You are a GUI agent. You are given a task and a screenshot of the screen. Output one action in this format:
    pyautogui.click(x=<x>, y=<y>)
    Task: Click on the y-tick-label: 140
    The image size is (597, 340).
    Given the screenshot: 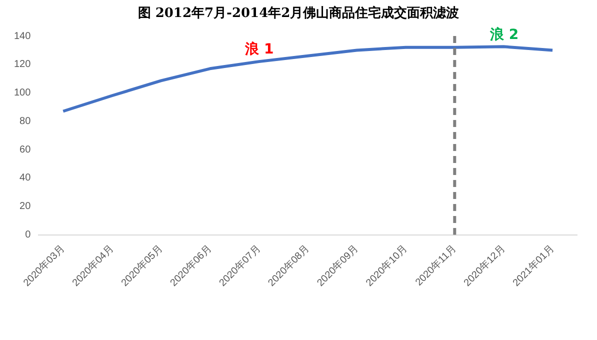 What is the action you would take?
    pyautogui.click(x=23, y=36)
    